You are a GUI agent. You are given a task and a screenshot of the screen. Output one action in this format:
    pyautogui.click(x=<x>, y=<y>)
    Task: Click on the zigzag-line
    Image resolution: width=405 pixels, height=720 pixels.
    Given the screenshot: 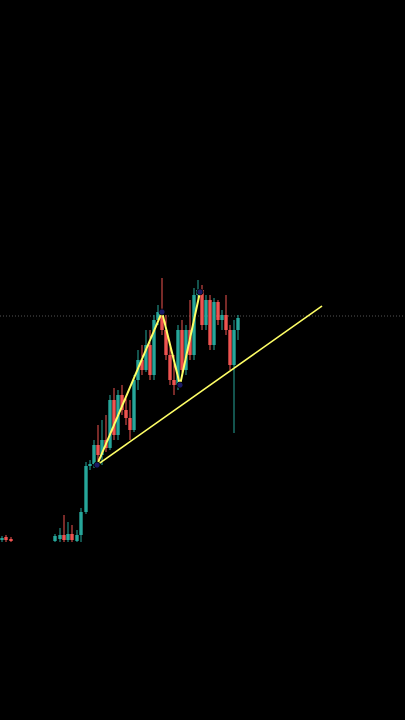 What is the action you would take?
    pyautogui.click(x=148, y=378)
    